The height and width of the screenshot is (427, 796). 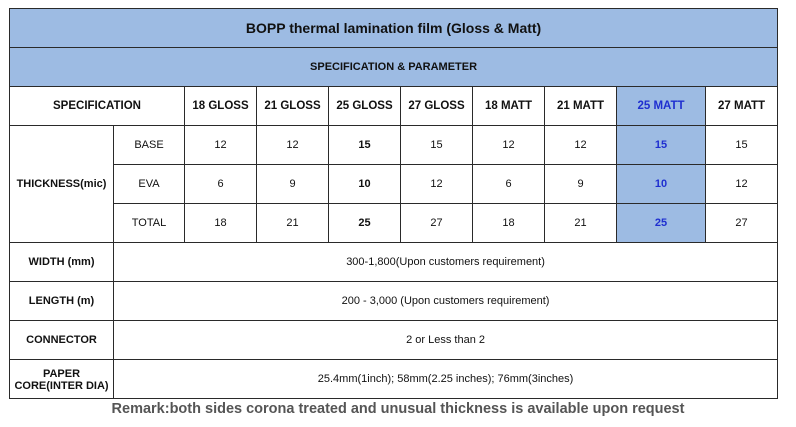 I want to click on col-header: 18 MATT, so click(x=508, y=106).